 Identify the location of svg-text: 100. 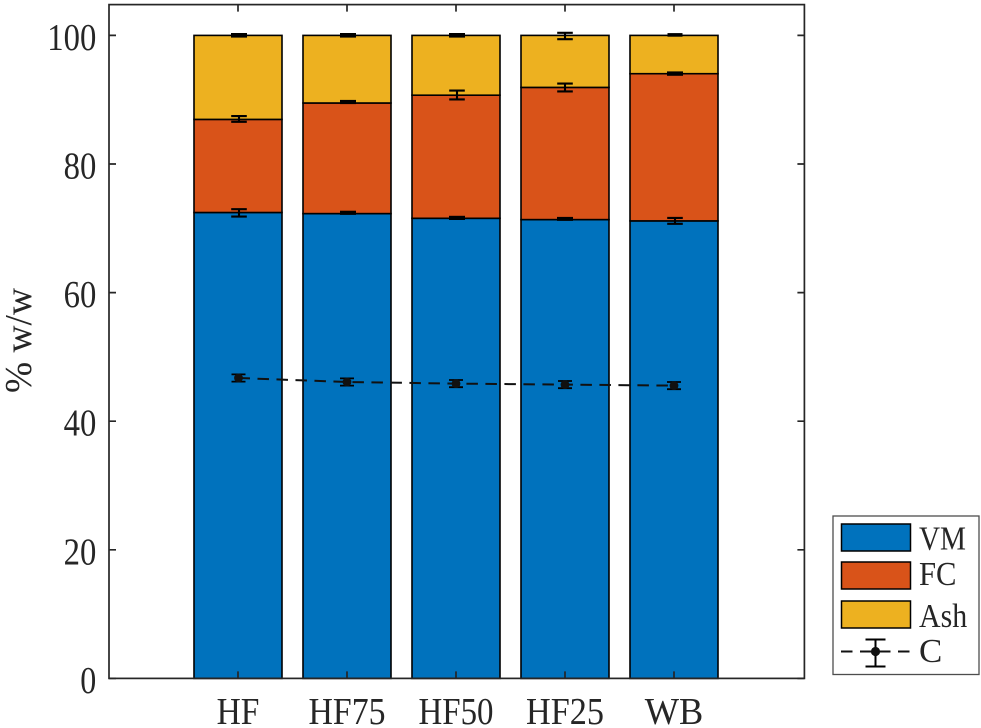
(71, 38).